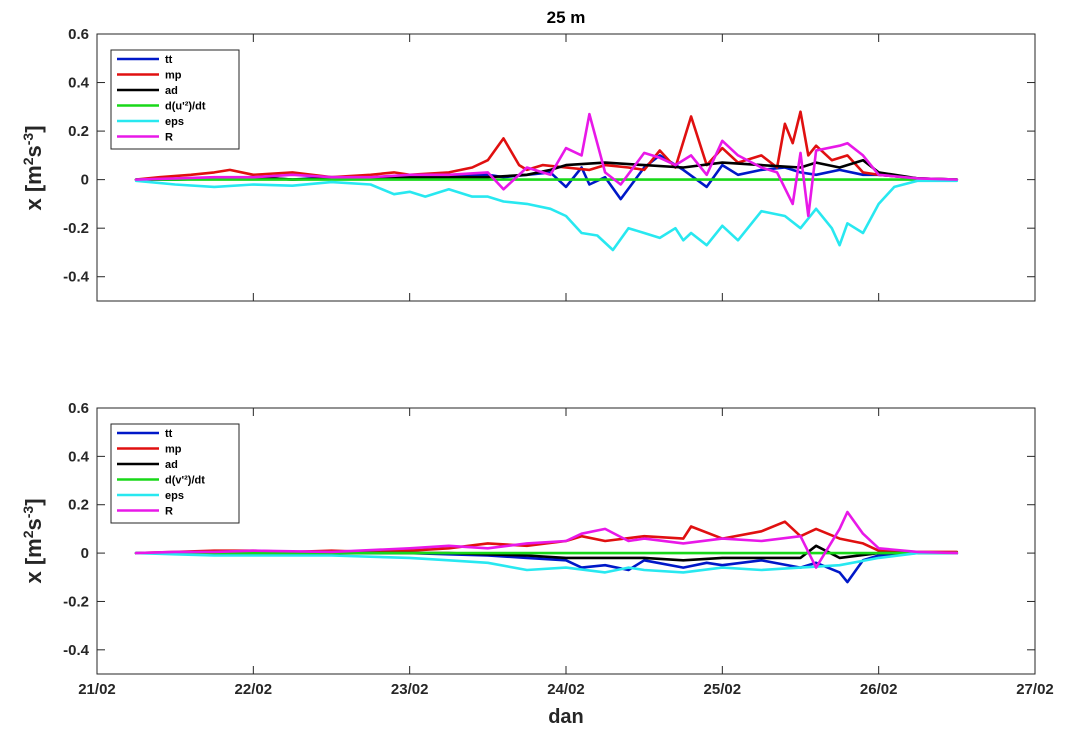 Image resolution: width=1070 pixels, height=731 pixels. Describe the element at coordinates (410, 689) in the screenshot. I see `x-tick-label: 23/02` at that location.